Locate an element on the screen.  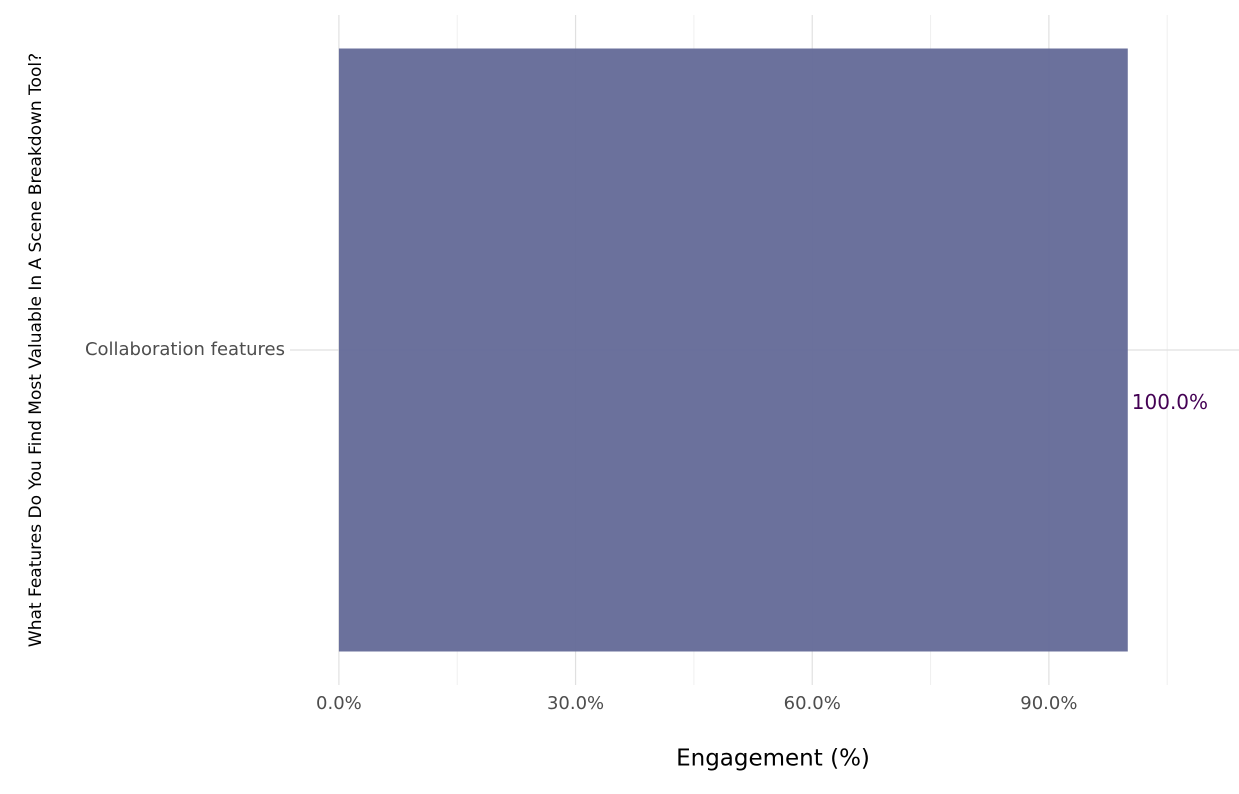
x-axis-title: Engagement (%) is located at coordinates (773, 759).